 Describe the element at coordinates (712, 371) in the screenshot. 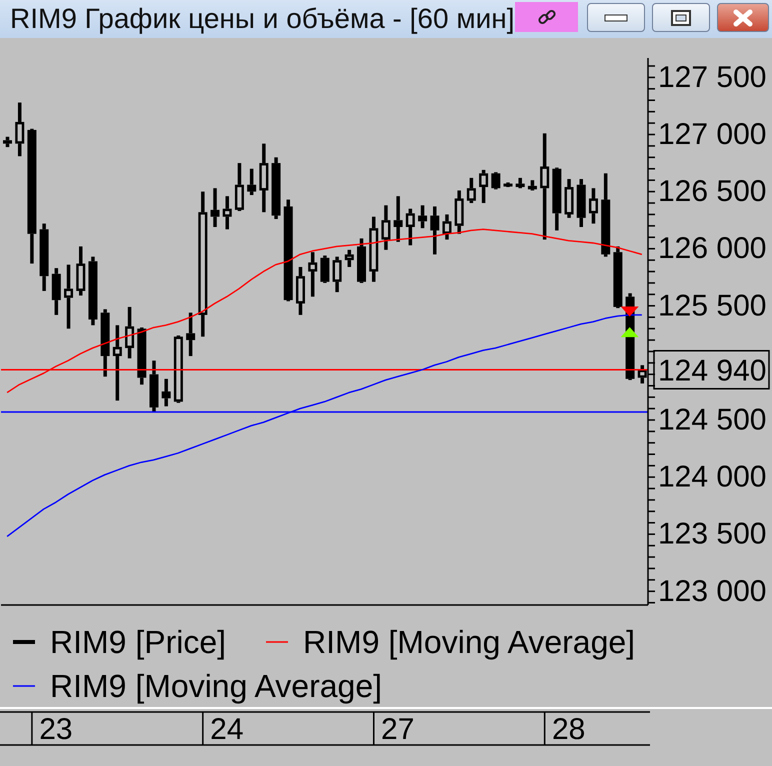

I see `ref-line-label: 124 940` at that location.